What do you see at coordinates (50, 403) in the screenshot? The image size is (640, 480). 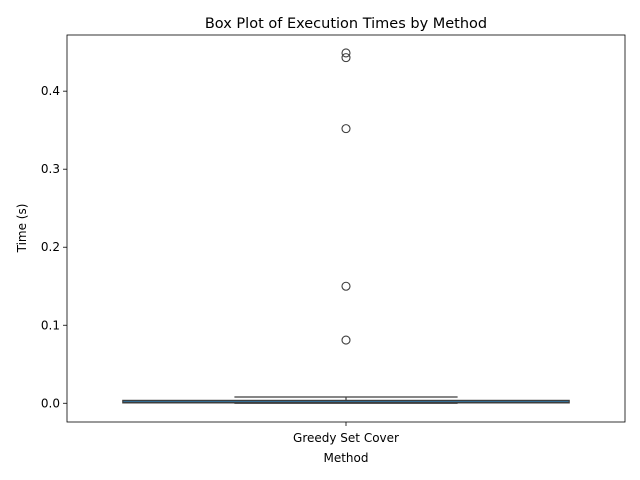 I see `y-tick-label: 0.0` at bounding box center [50, 403].